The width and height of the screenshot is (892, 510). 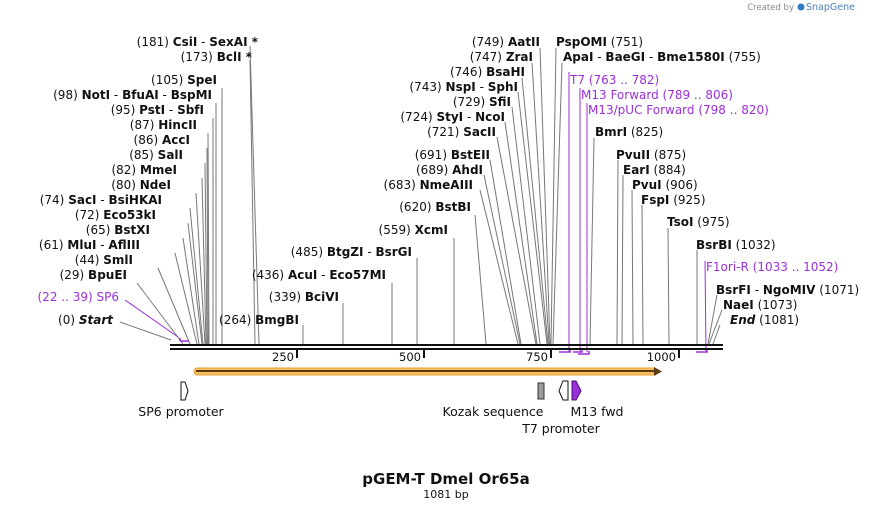 What do you see at coordinates (801, 7) in the screenshot?
I see `snapgene-logo-icon` at bounding box center [801, 7].